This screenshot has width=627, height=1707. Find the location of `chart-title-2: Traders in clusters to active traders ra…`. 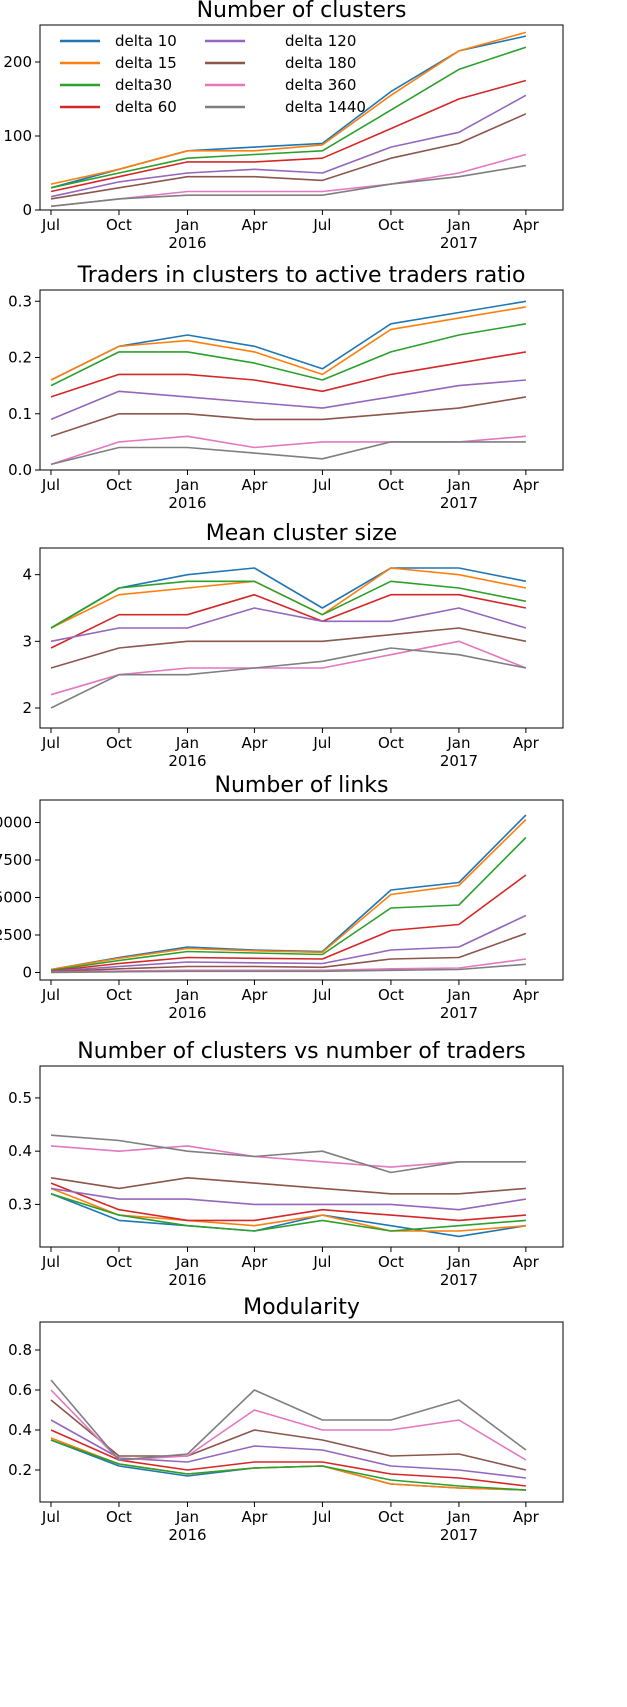

chart-title-2: Traders in clusters to active traders ra… is located at coordinates (301, 275).